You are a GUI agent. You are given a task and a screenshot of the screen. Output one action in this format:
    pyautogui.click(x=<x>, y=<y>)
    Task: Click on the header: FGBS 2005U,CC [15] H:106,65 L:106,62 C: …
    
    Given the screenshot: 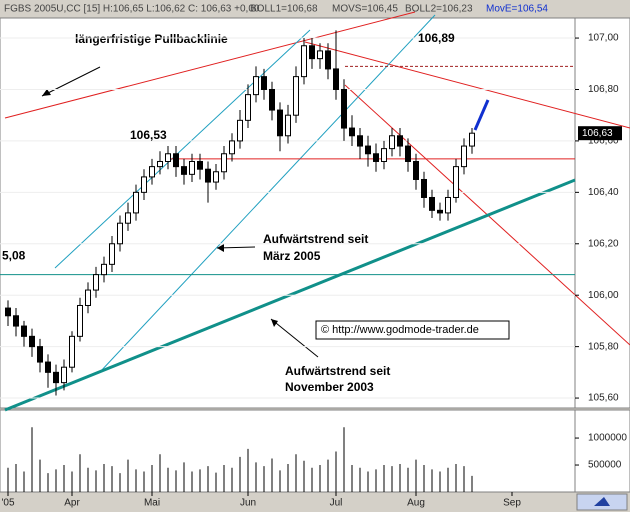 What is the action you would take?
    pyautogui.click(x=132, y=9)
    